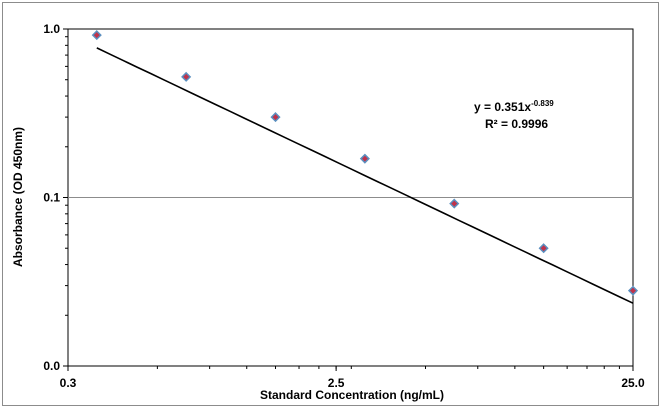  Describe the element at coordinates (516, 124) in the screenshot. I see `r-squared-label: R² = 0.9996` at that location.